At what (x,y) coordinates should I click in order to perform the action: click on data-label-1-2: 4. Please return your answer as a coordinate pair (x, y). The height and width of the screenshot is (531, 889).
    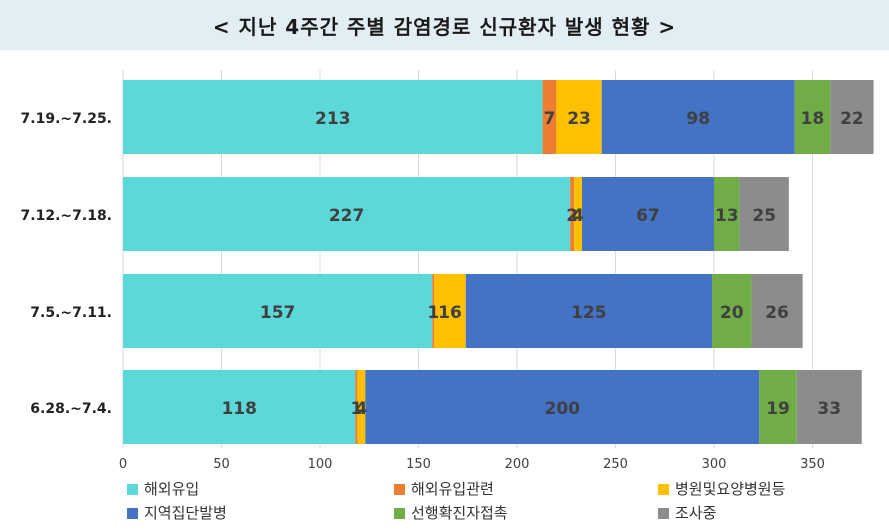
    Looking at the image, I should click on (578, 216).